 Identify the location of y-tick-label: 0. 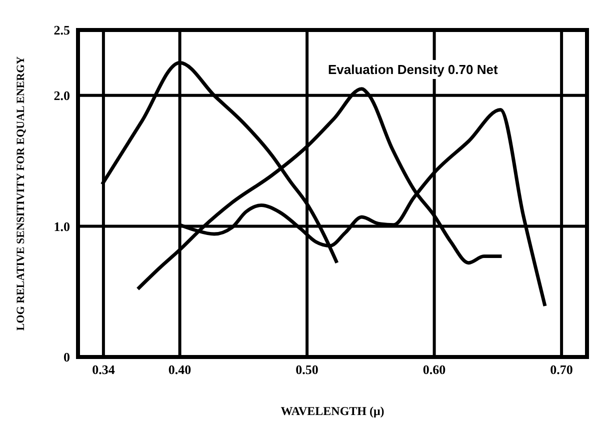
(67, 357).